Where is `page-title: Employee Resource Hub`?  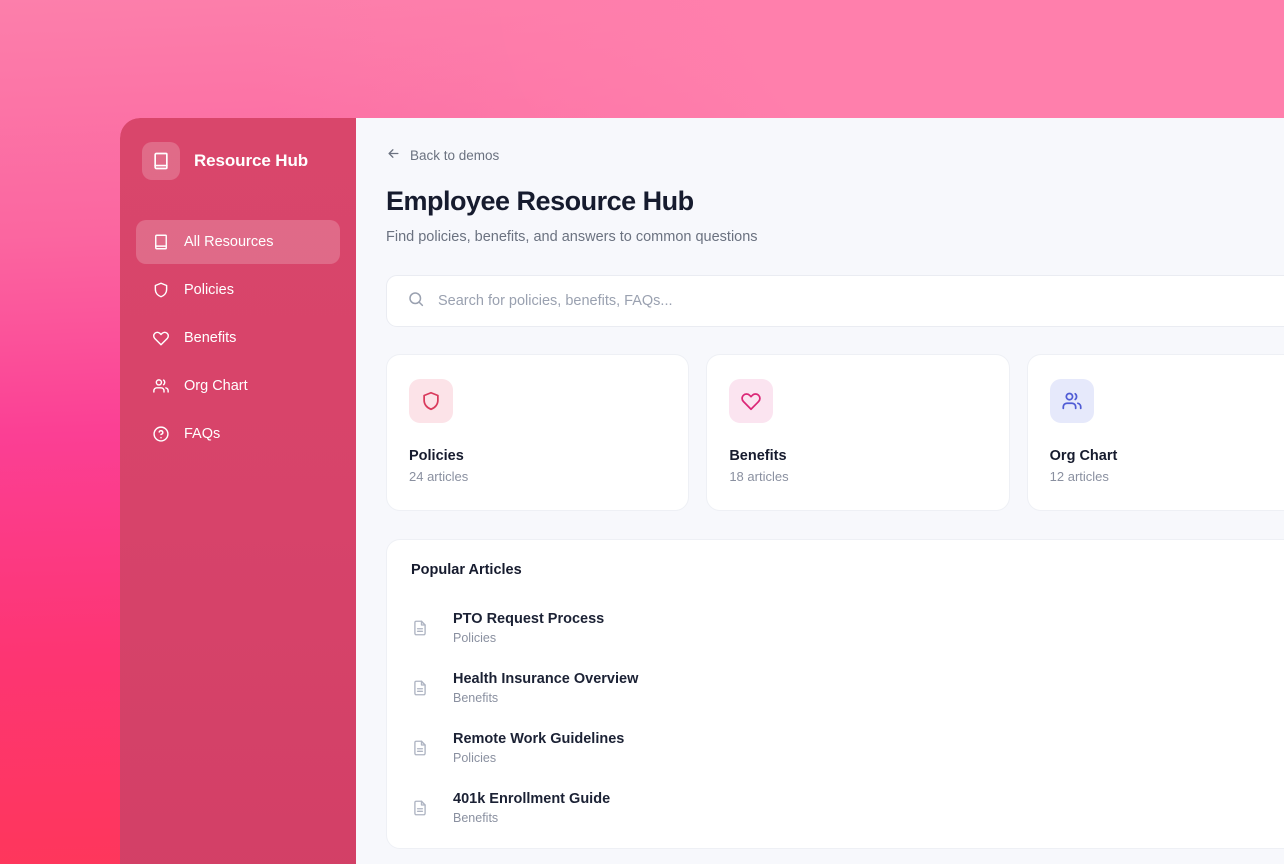 page-title: Employee Resource Hub is located at coordinates (540, 201).